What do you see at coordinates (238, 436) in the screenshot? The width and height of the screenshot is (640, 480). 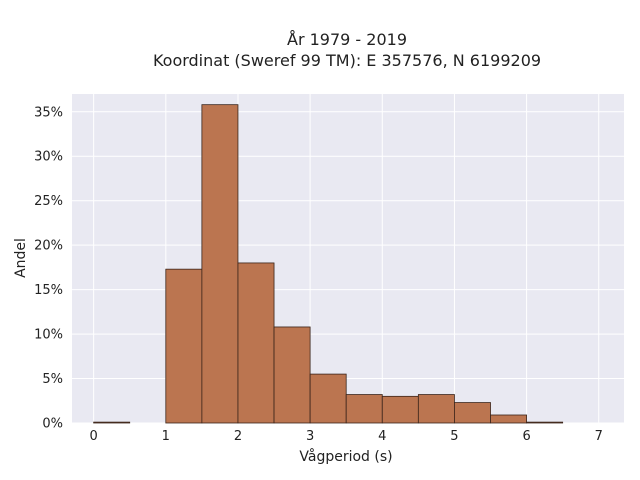 I see `x-tick-label: 2` at bounding box center [238, 436].